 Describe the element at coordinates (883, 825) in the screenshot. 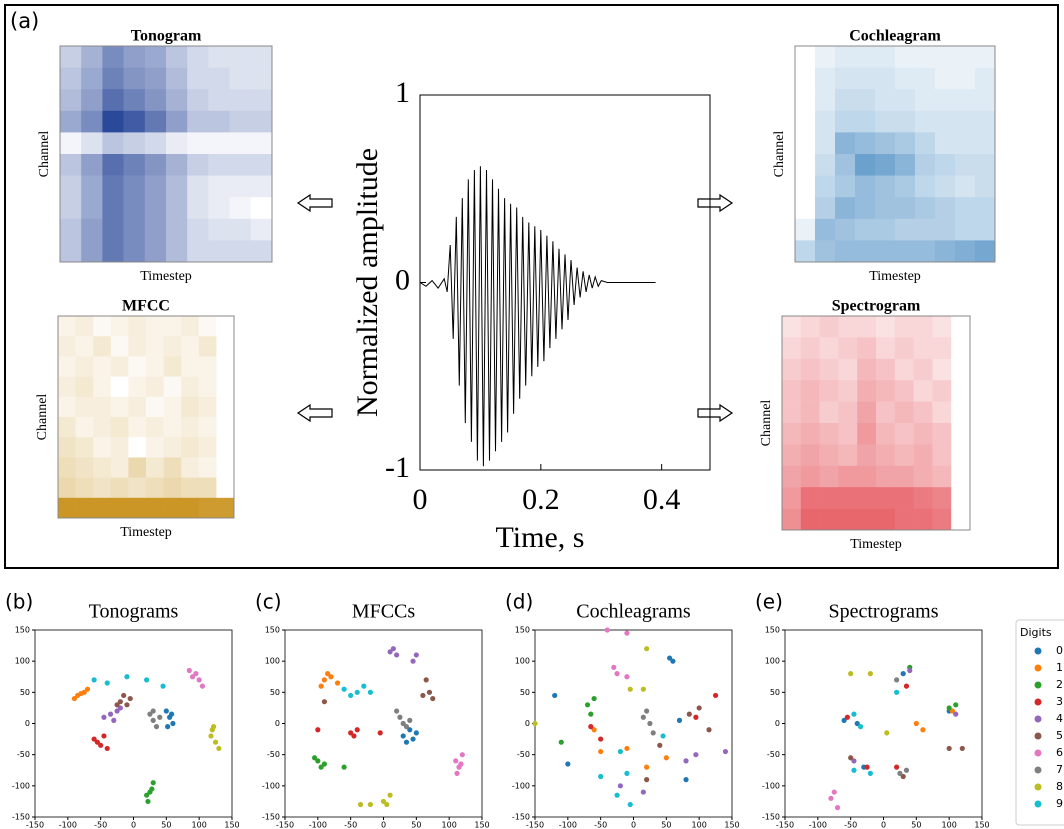

I see `x-tick-label: 0` at that location.